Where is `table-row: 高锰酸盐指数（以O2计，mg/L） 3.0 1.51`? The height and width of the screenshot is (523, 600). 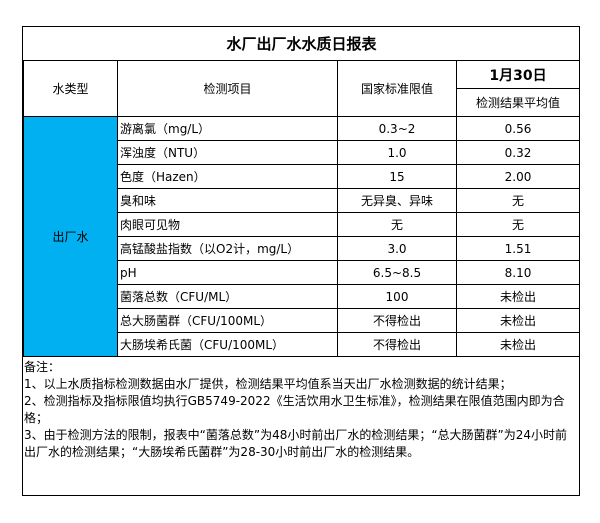
table-row: 高锰酸盐指数（以O2计，mg/L） 3.0 1.51 is located at coordinates (302, 248).